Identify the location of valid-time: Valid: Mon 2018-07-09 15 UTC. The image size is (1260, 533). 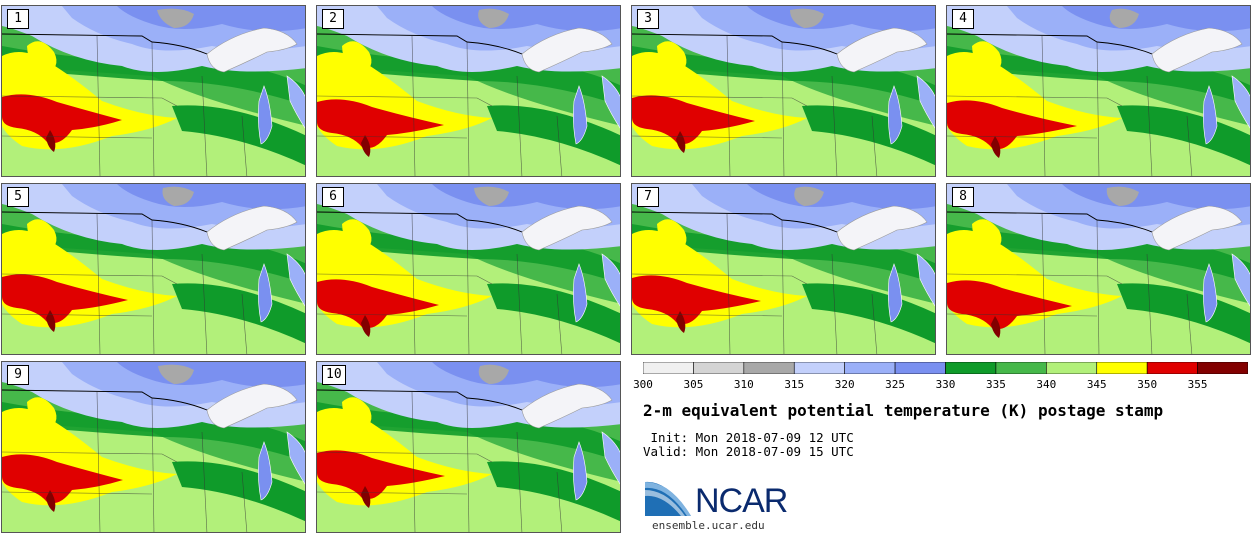
(748, 451).